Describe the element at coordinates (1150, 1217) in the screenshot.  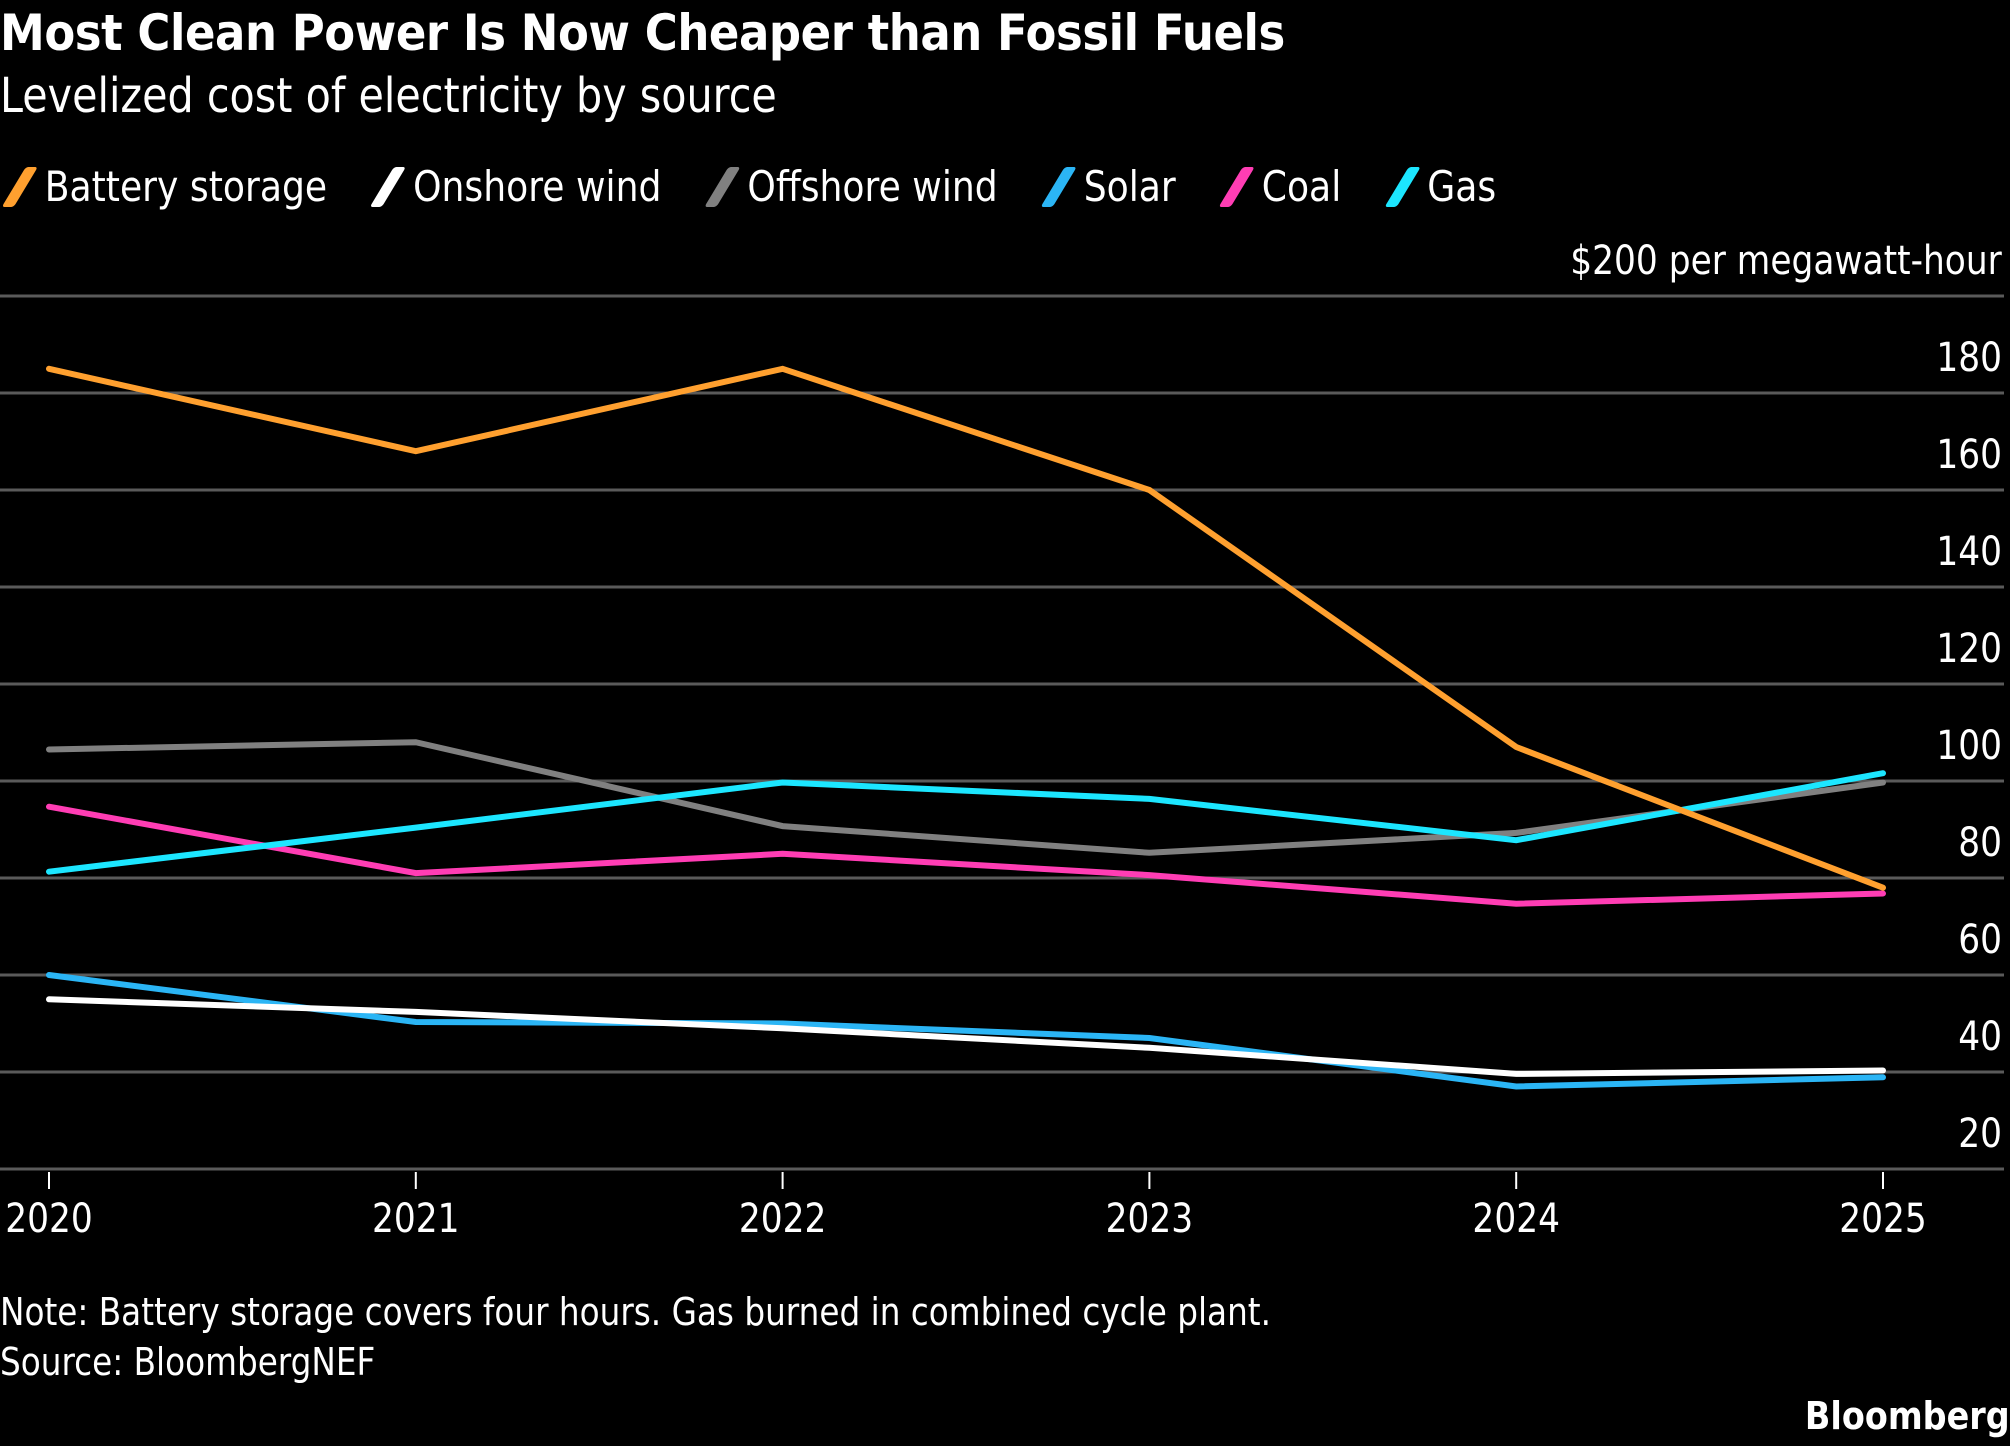
I see `x-tick-label: 2023` at that location.